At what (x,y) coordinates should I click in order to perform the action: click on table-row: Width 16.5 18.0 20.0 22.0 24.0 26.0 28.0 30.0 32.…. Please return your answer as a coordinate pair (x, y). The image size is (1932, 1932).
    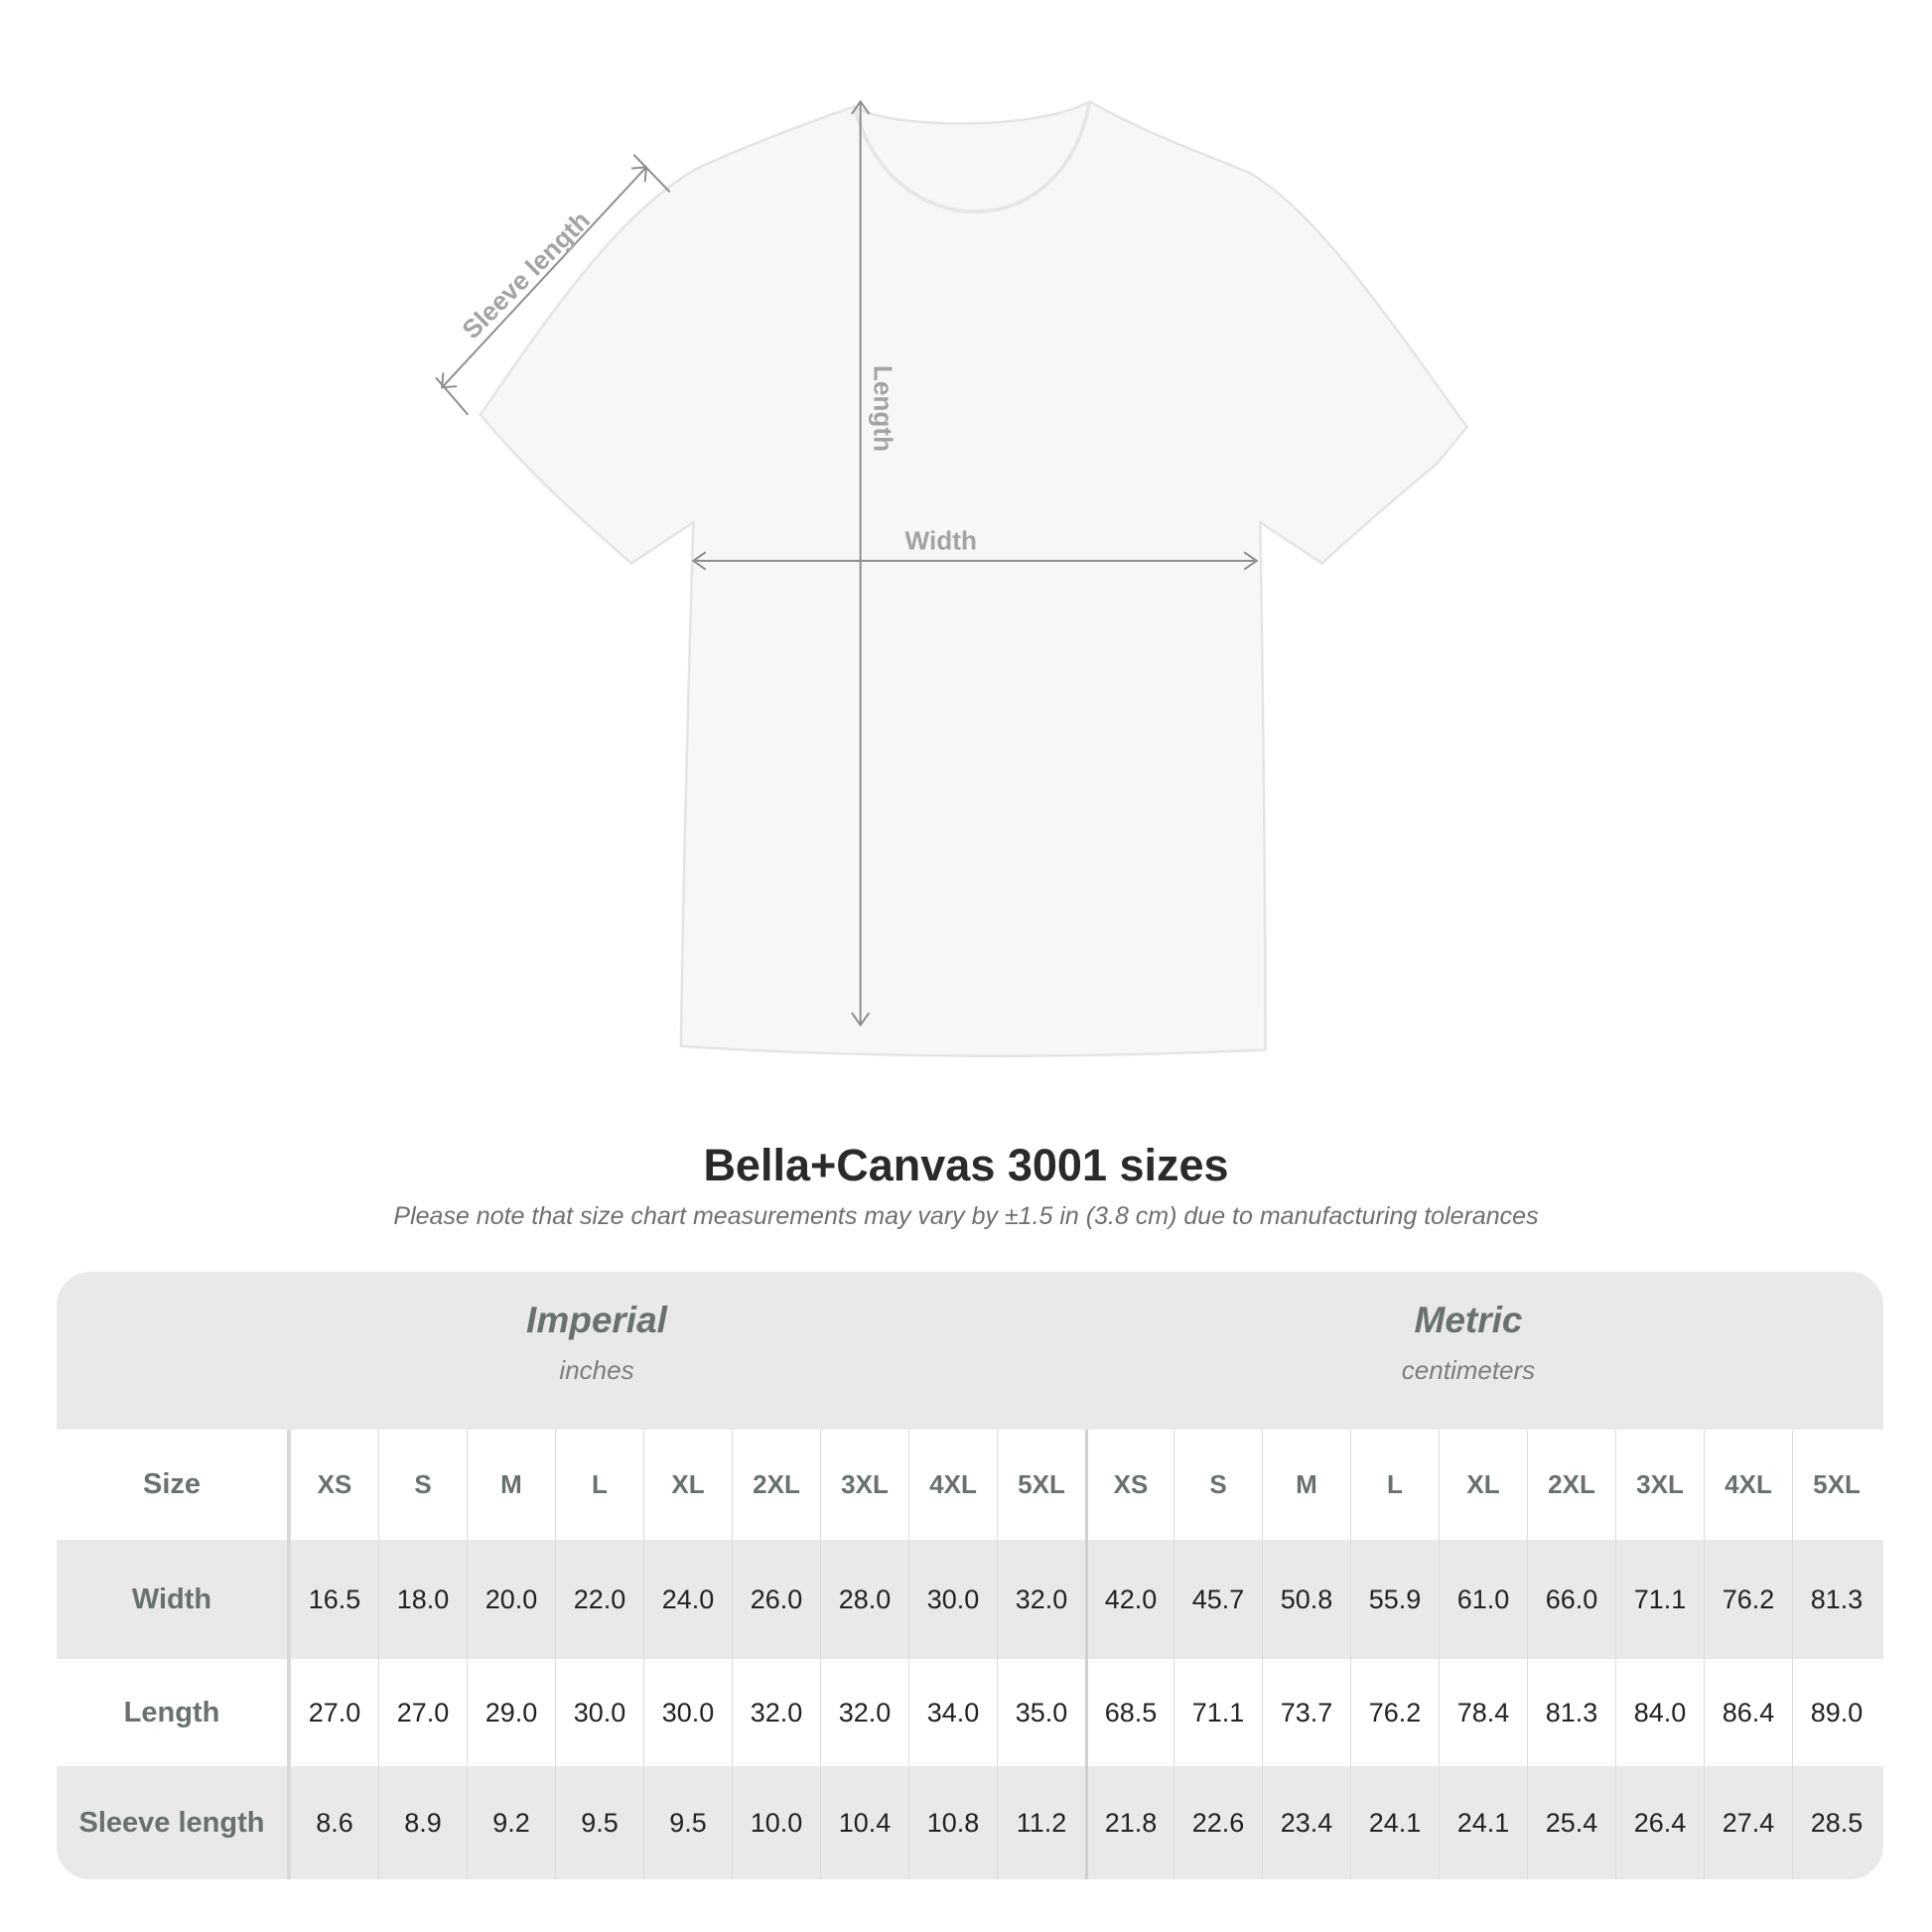
    Looking at the image, I should click on (970, 1600).